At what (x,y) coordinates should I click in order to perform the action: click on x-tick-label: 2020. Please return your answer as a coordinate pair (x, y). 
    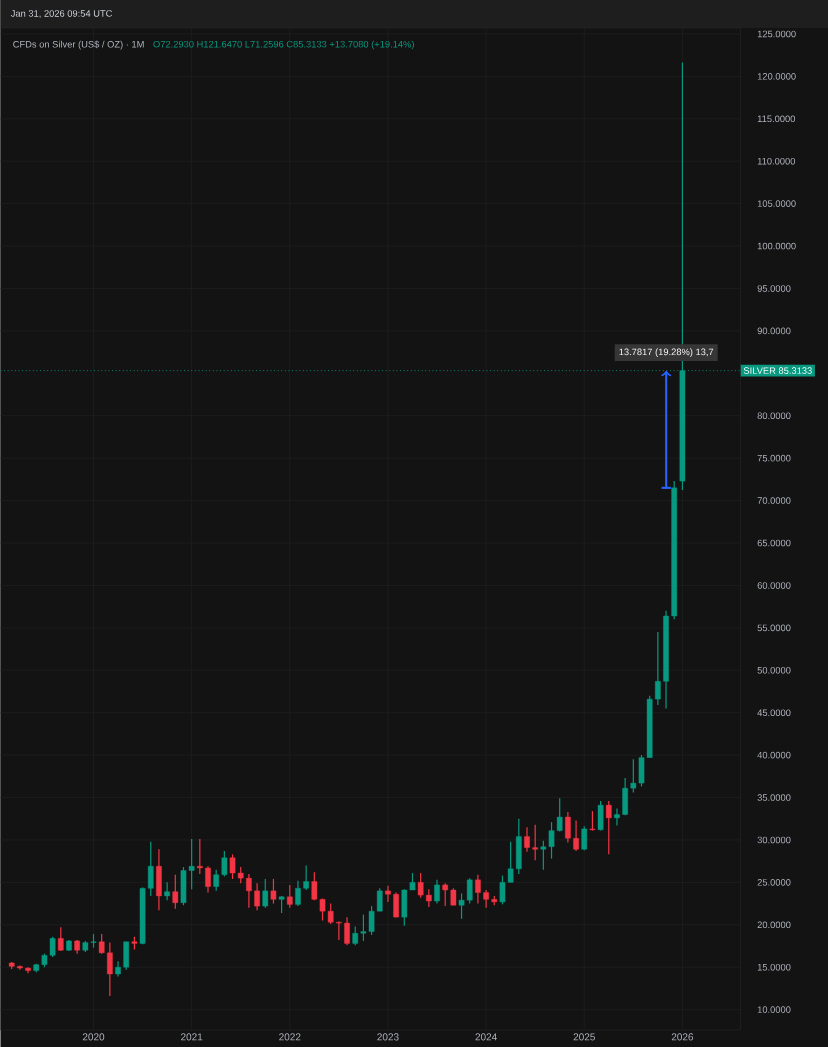
    Looking at the image, I should click on (93, 1037).